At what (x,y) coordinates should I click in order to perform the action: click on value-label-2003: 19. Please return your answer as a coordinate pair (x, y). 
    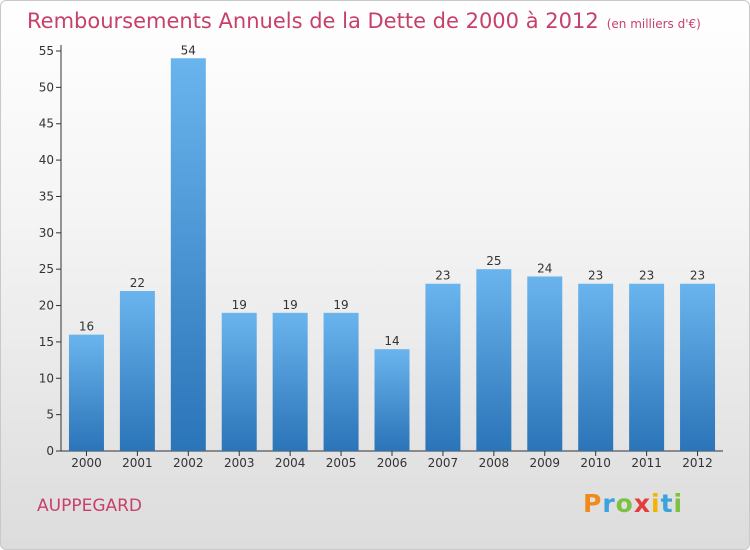
    Looking at the image, I should click on (239, 305).